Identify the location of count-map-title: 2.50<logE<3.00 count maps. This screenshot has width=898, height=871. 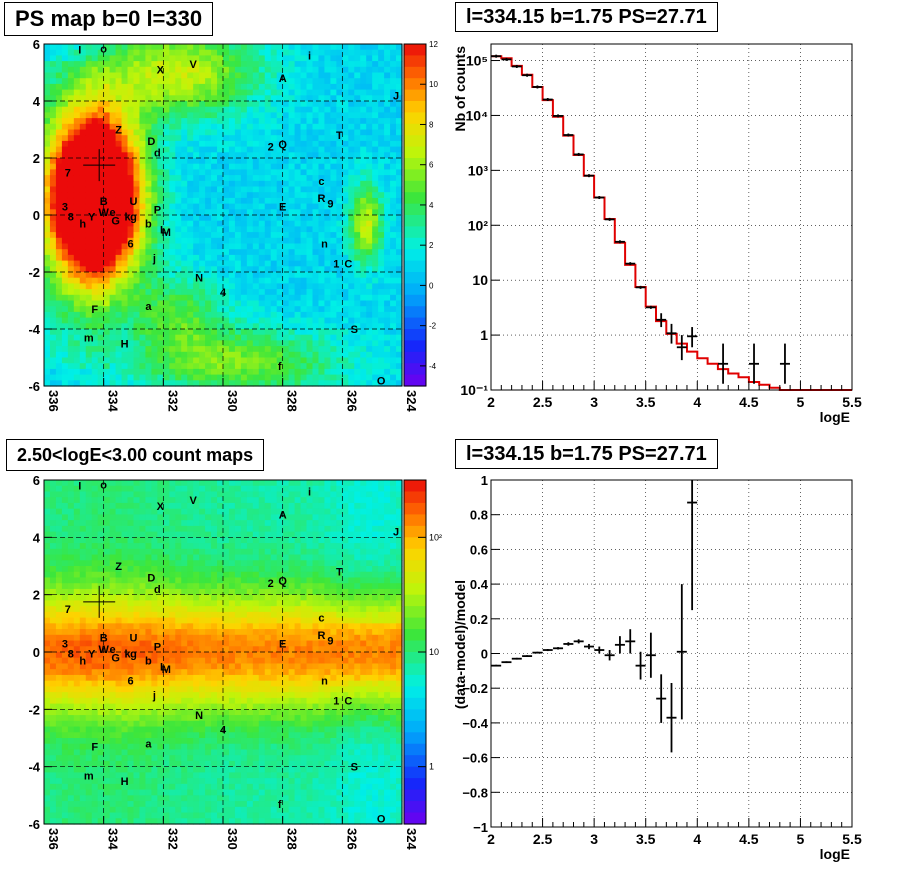
(135, 455).